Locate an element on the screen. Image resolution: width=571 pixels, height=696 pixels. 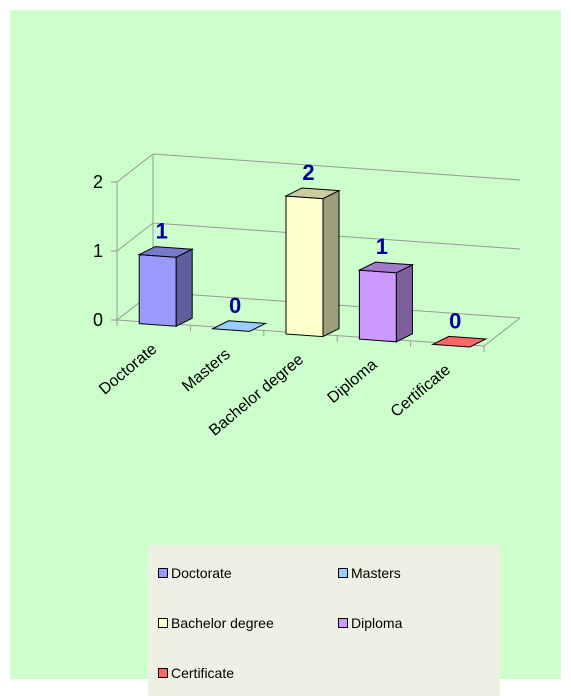
legend-label: Diploma is located at coordinates (377, 623).